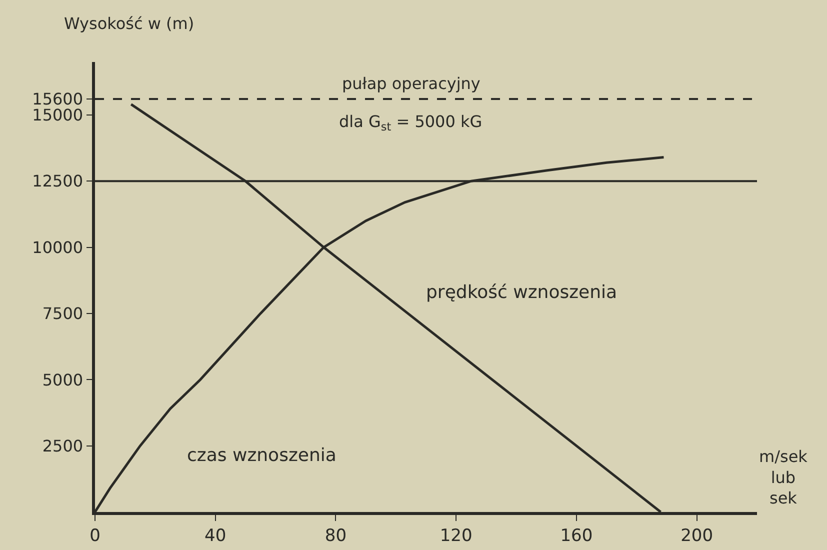 The width and height of the screenshot is (827, 550). What do you see at coordinates (783, 477) in the screenshot?
I see `x-axis-title: m/sek lub sek` at bounding box center [783, 477].